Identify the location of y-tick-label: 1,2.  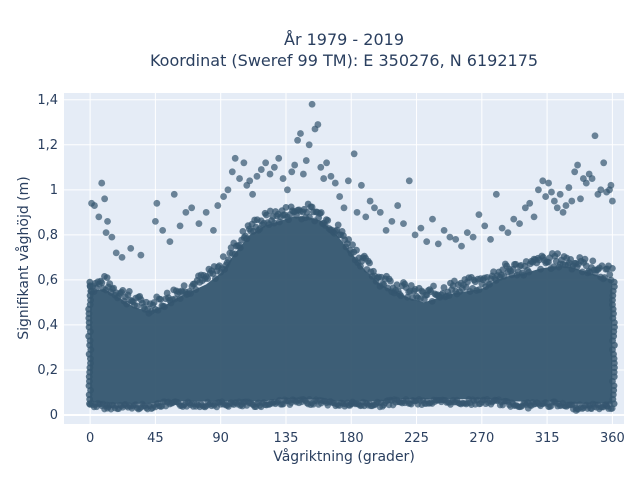
(47, 145).